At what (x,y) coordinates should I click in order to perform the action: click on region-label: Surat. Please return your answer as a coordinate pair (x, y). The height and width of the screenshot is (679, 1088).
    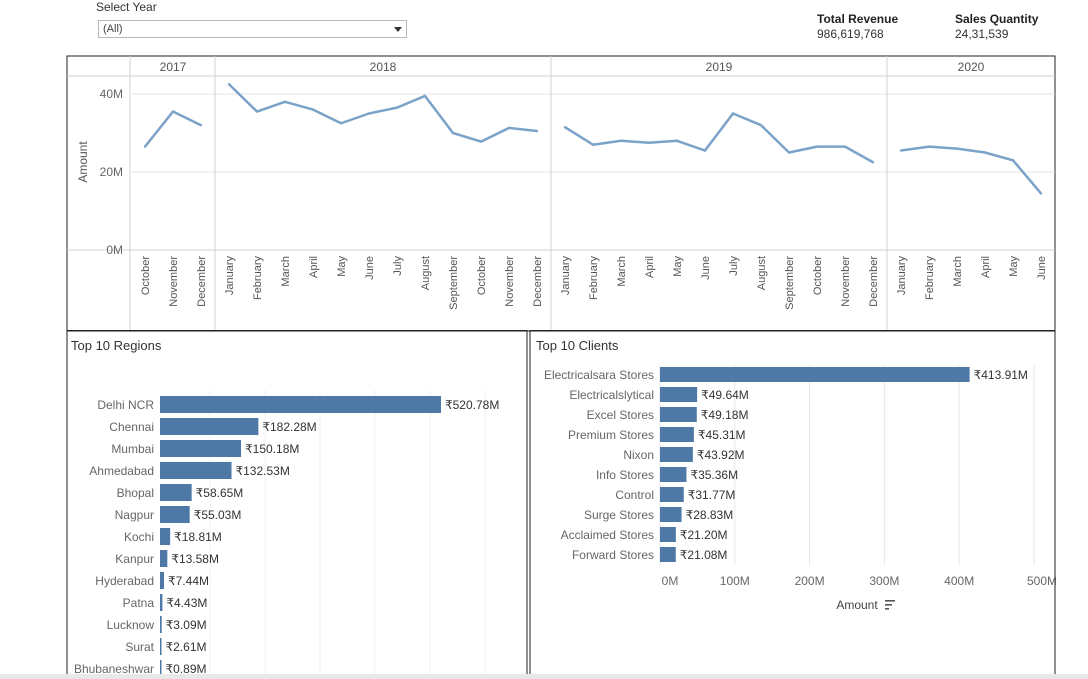
    Looking at the image, I should click on (139, 647).